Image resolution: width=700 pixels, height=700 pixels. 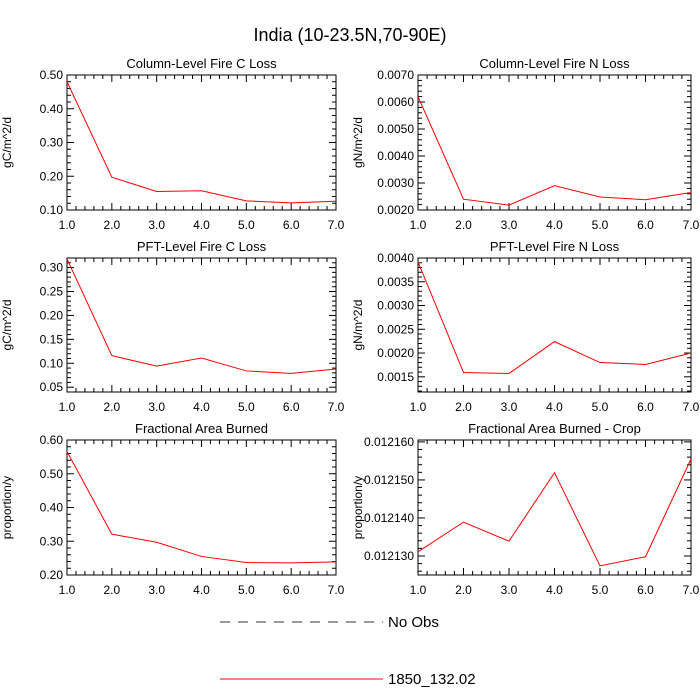 I want to click on y-tick-label: 0.012160, so click(x=389, y=442).